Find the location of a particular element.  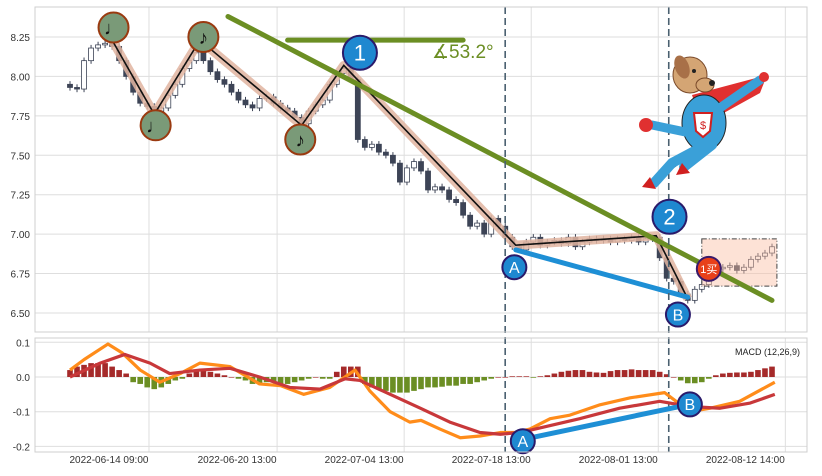

time-tick-label: 2022-06-14 09:00 is located at coordinates (108, 460).